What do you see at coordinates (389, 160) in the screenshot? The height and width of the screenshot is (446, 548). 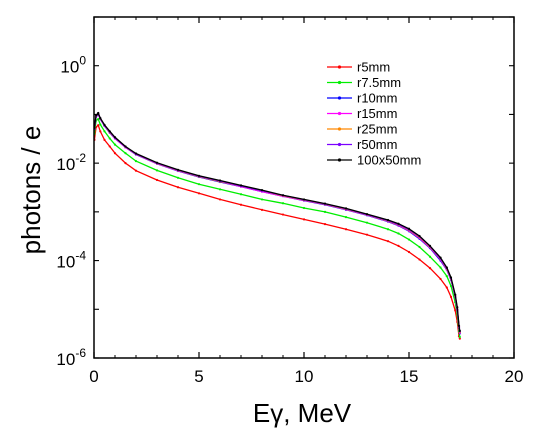 I see `legend-label: 100x50mm` at bounding box center [389, 160].